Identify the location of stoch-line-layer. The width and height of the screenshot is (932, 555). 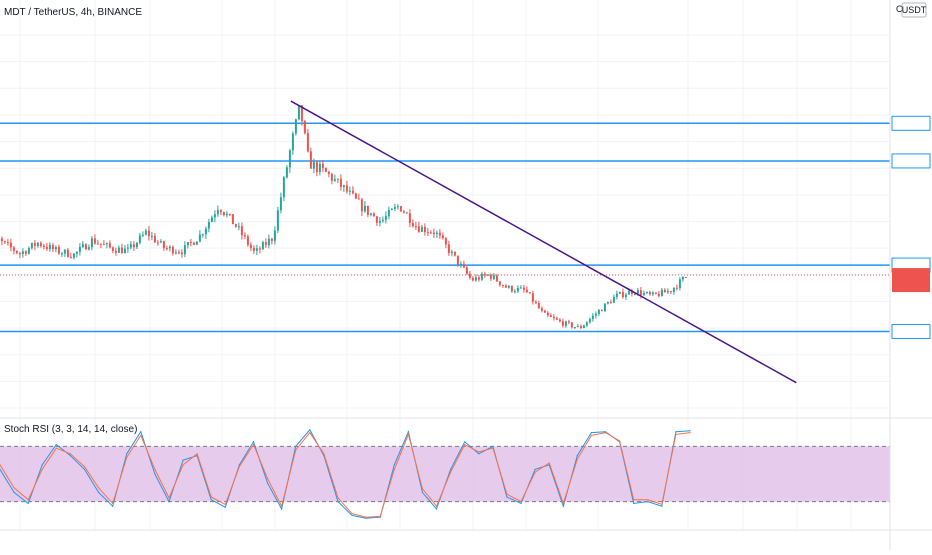
(345, 473).